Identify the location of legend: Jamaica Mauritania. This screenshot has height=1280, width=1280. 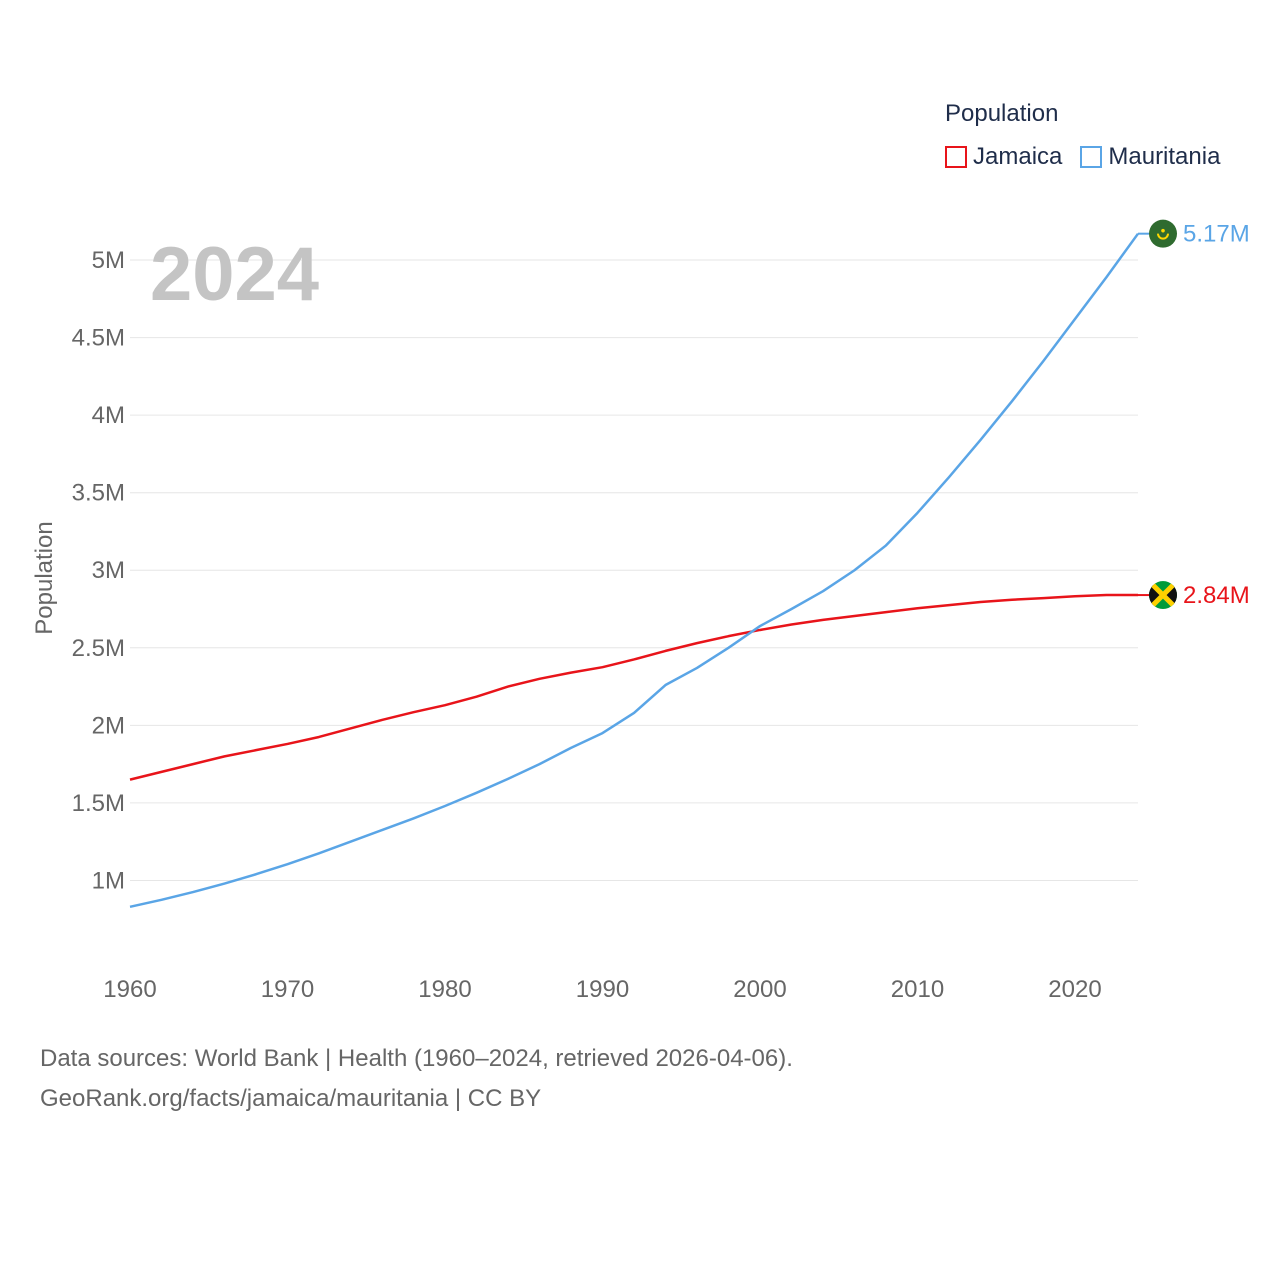
(1091, 157).